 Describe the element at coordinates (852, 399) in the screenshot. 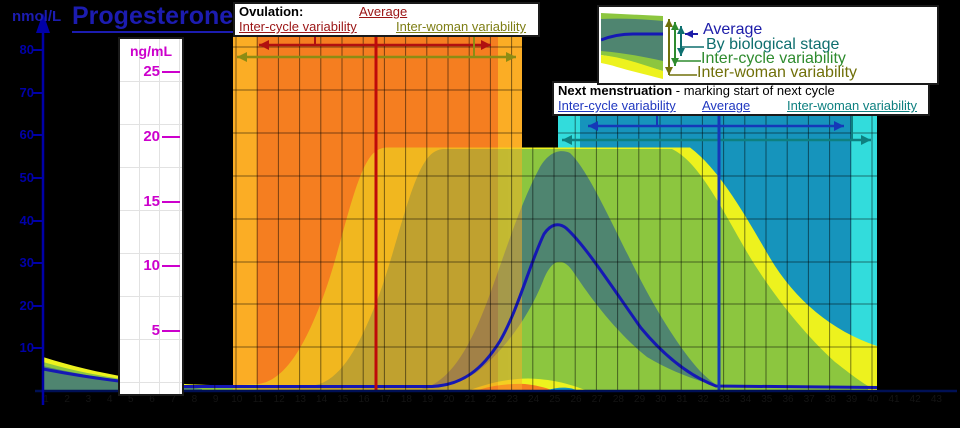

I see `x-axis-tick-label: 39` at that location.